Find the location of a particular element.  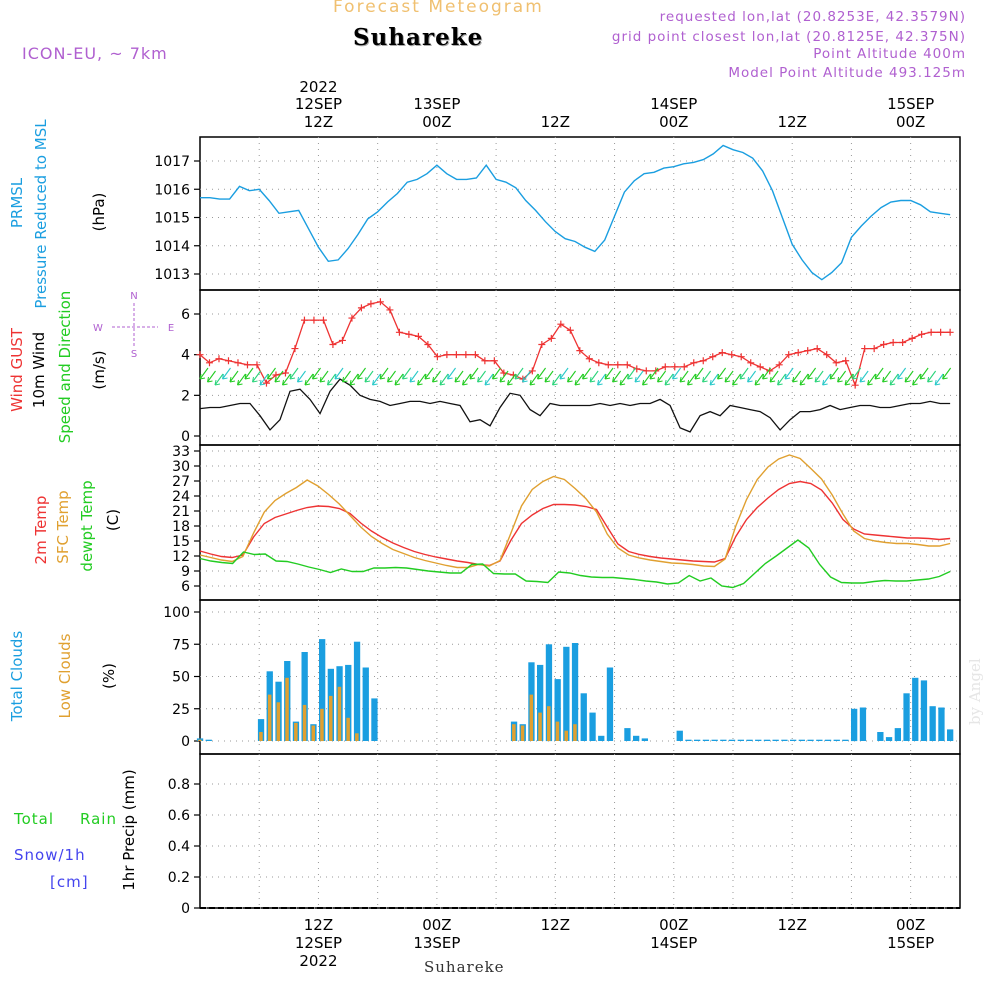

compass-rose: N S W E is located at coordinates (133, 325).